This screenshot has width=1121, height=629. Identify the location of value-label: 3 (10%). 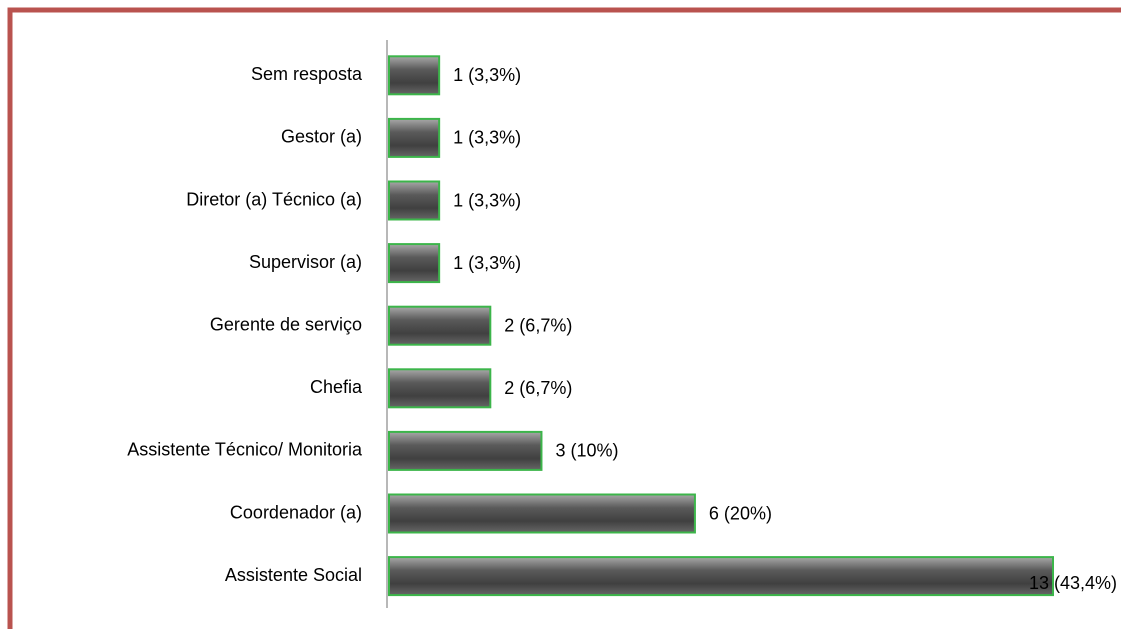
(586, 451).